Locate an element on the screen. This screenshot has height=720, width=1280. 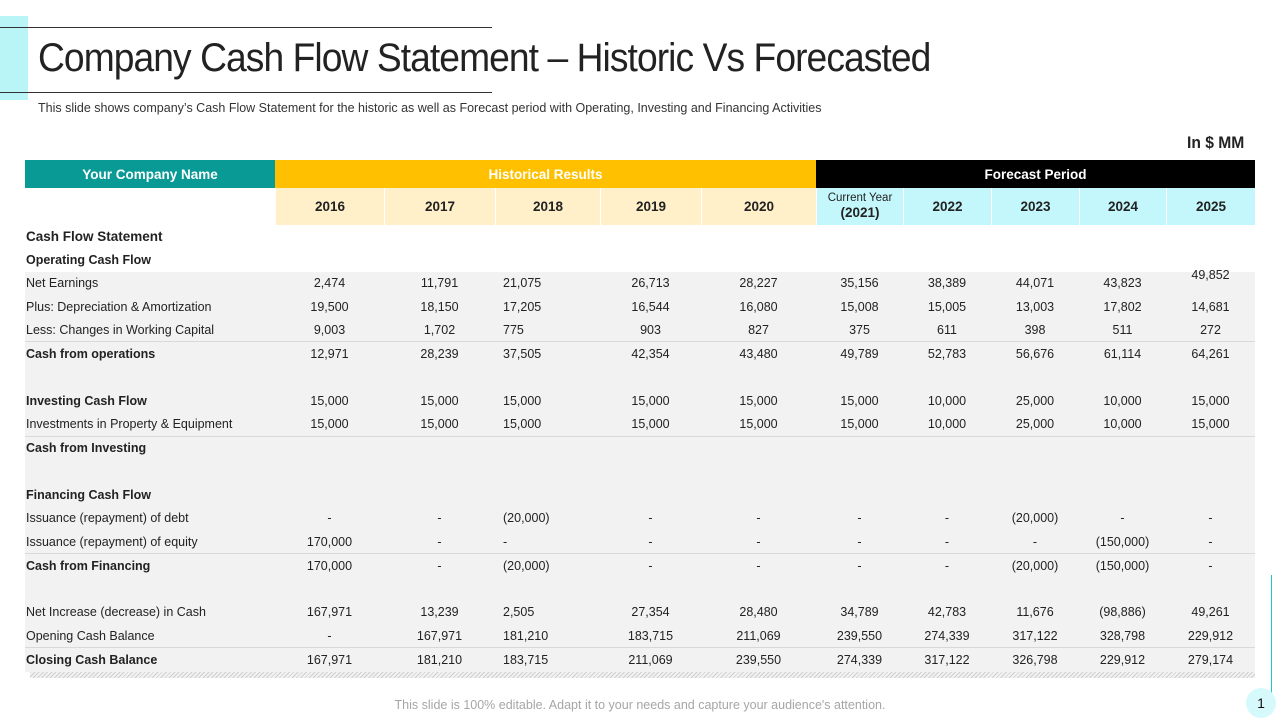
year-header-2022: 2022 is located at coordinates (947, 206).